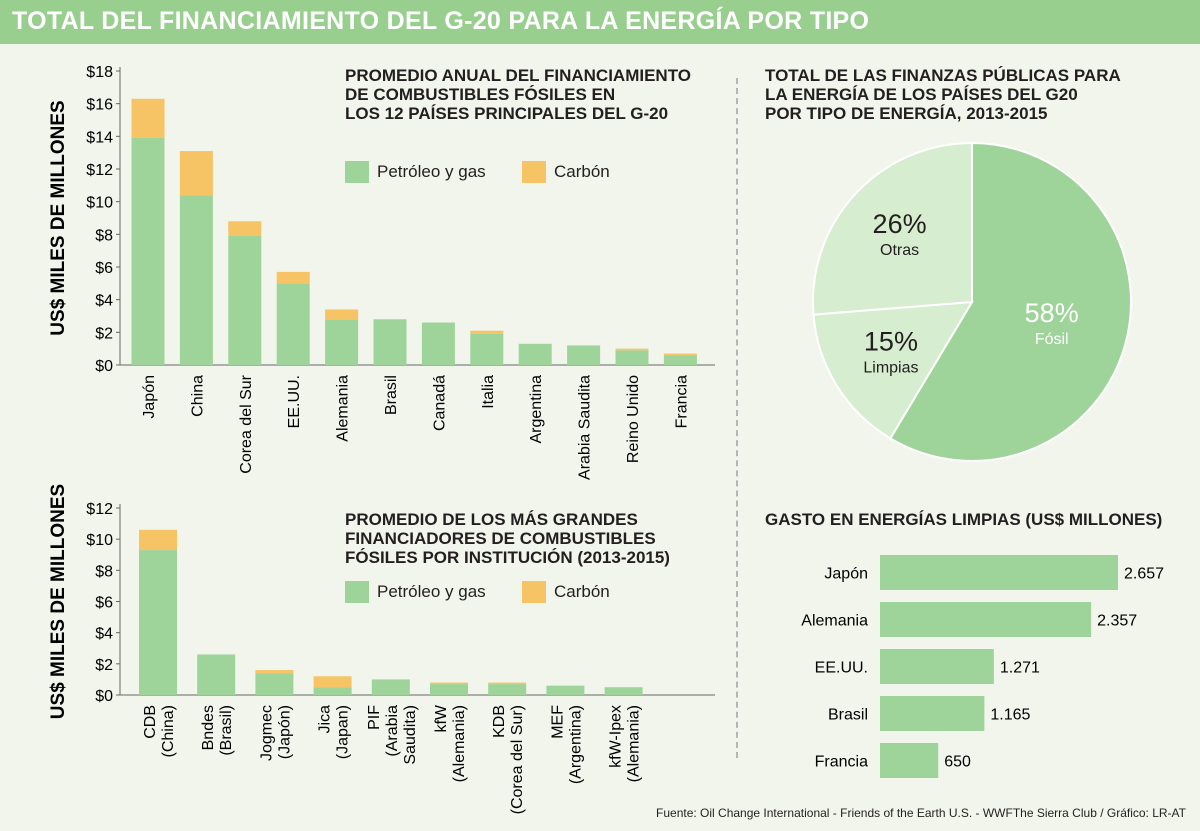 The image size is (1200, 831). I want to click on x-tick-label: Argentina, so click(536, 409).